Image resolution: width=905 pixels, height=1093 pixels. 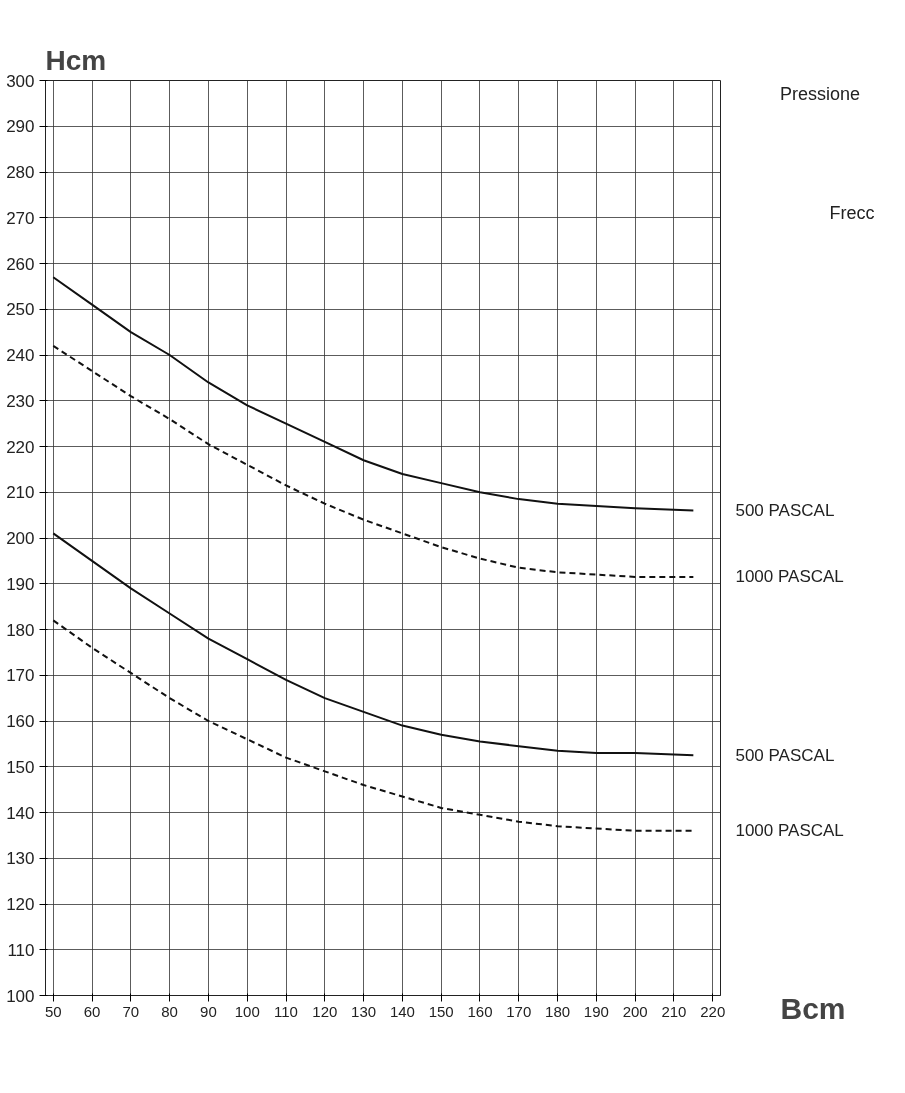 I want to click on x-tick-label: 50, so click(x=53, y=1011).